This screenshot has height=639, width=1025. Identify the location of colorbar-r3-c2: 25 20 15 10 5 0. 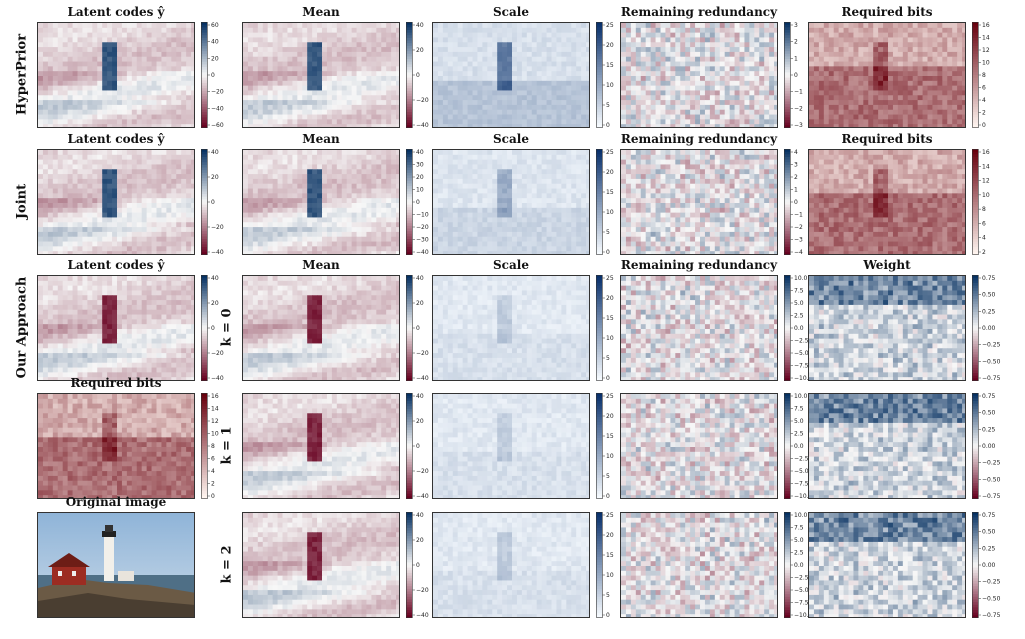
(611, 446).